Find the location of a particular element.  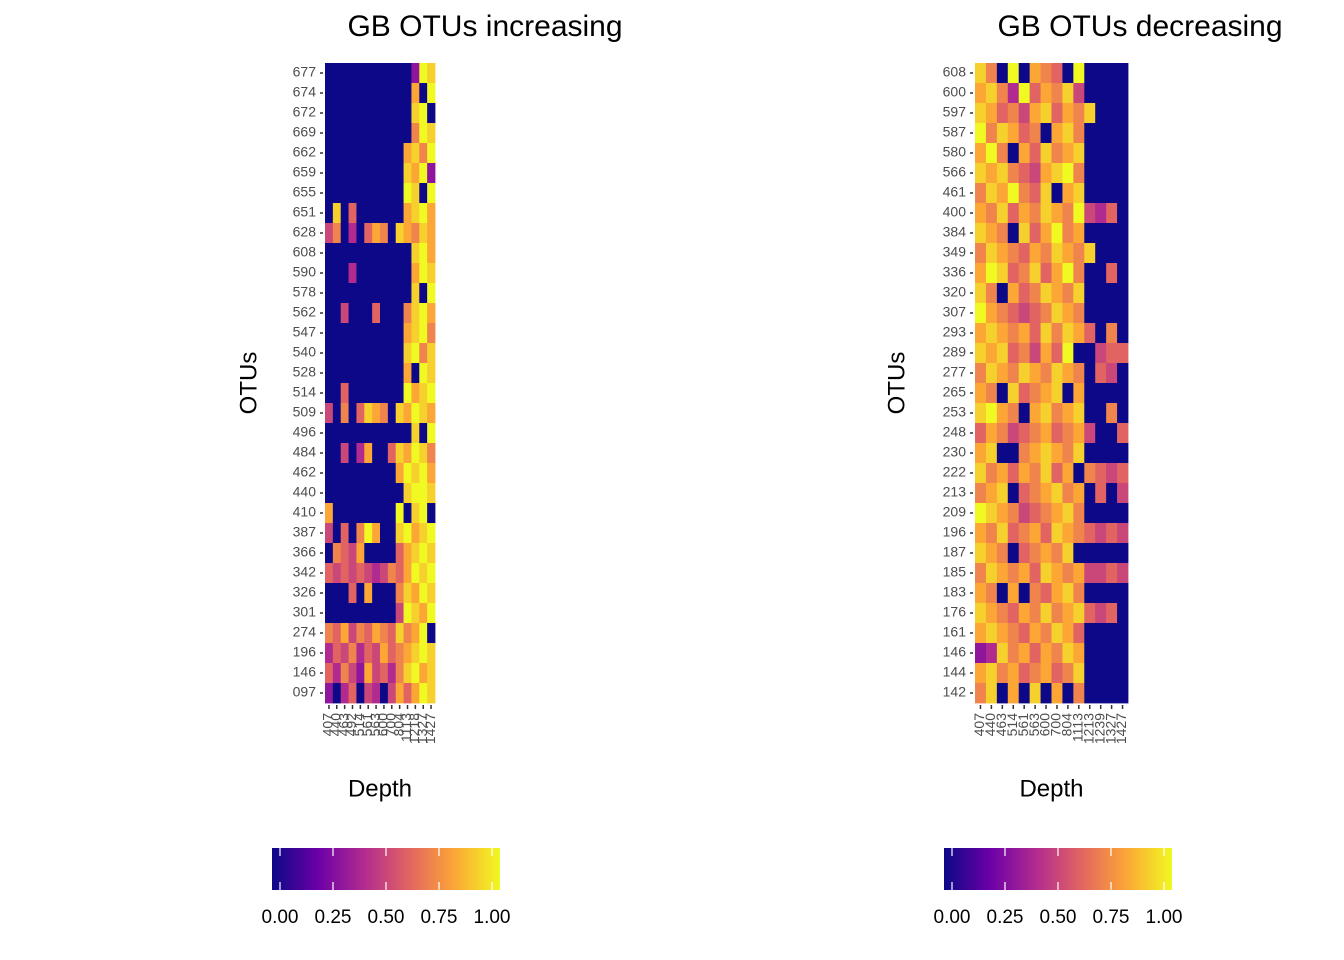

colorbar-tick-label: 1.00 is located at coordinates (492, 917).